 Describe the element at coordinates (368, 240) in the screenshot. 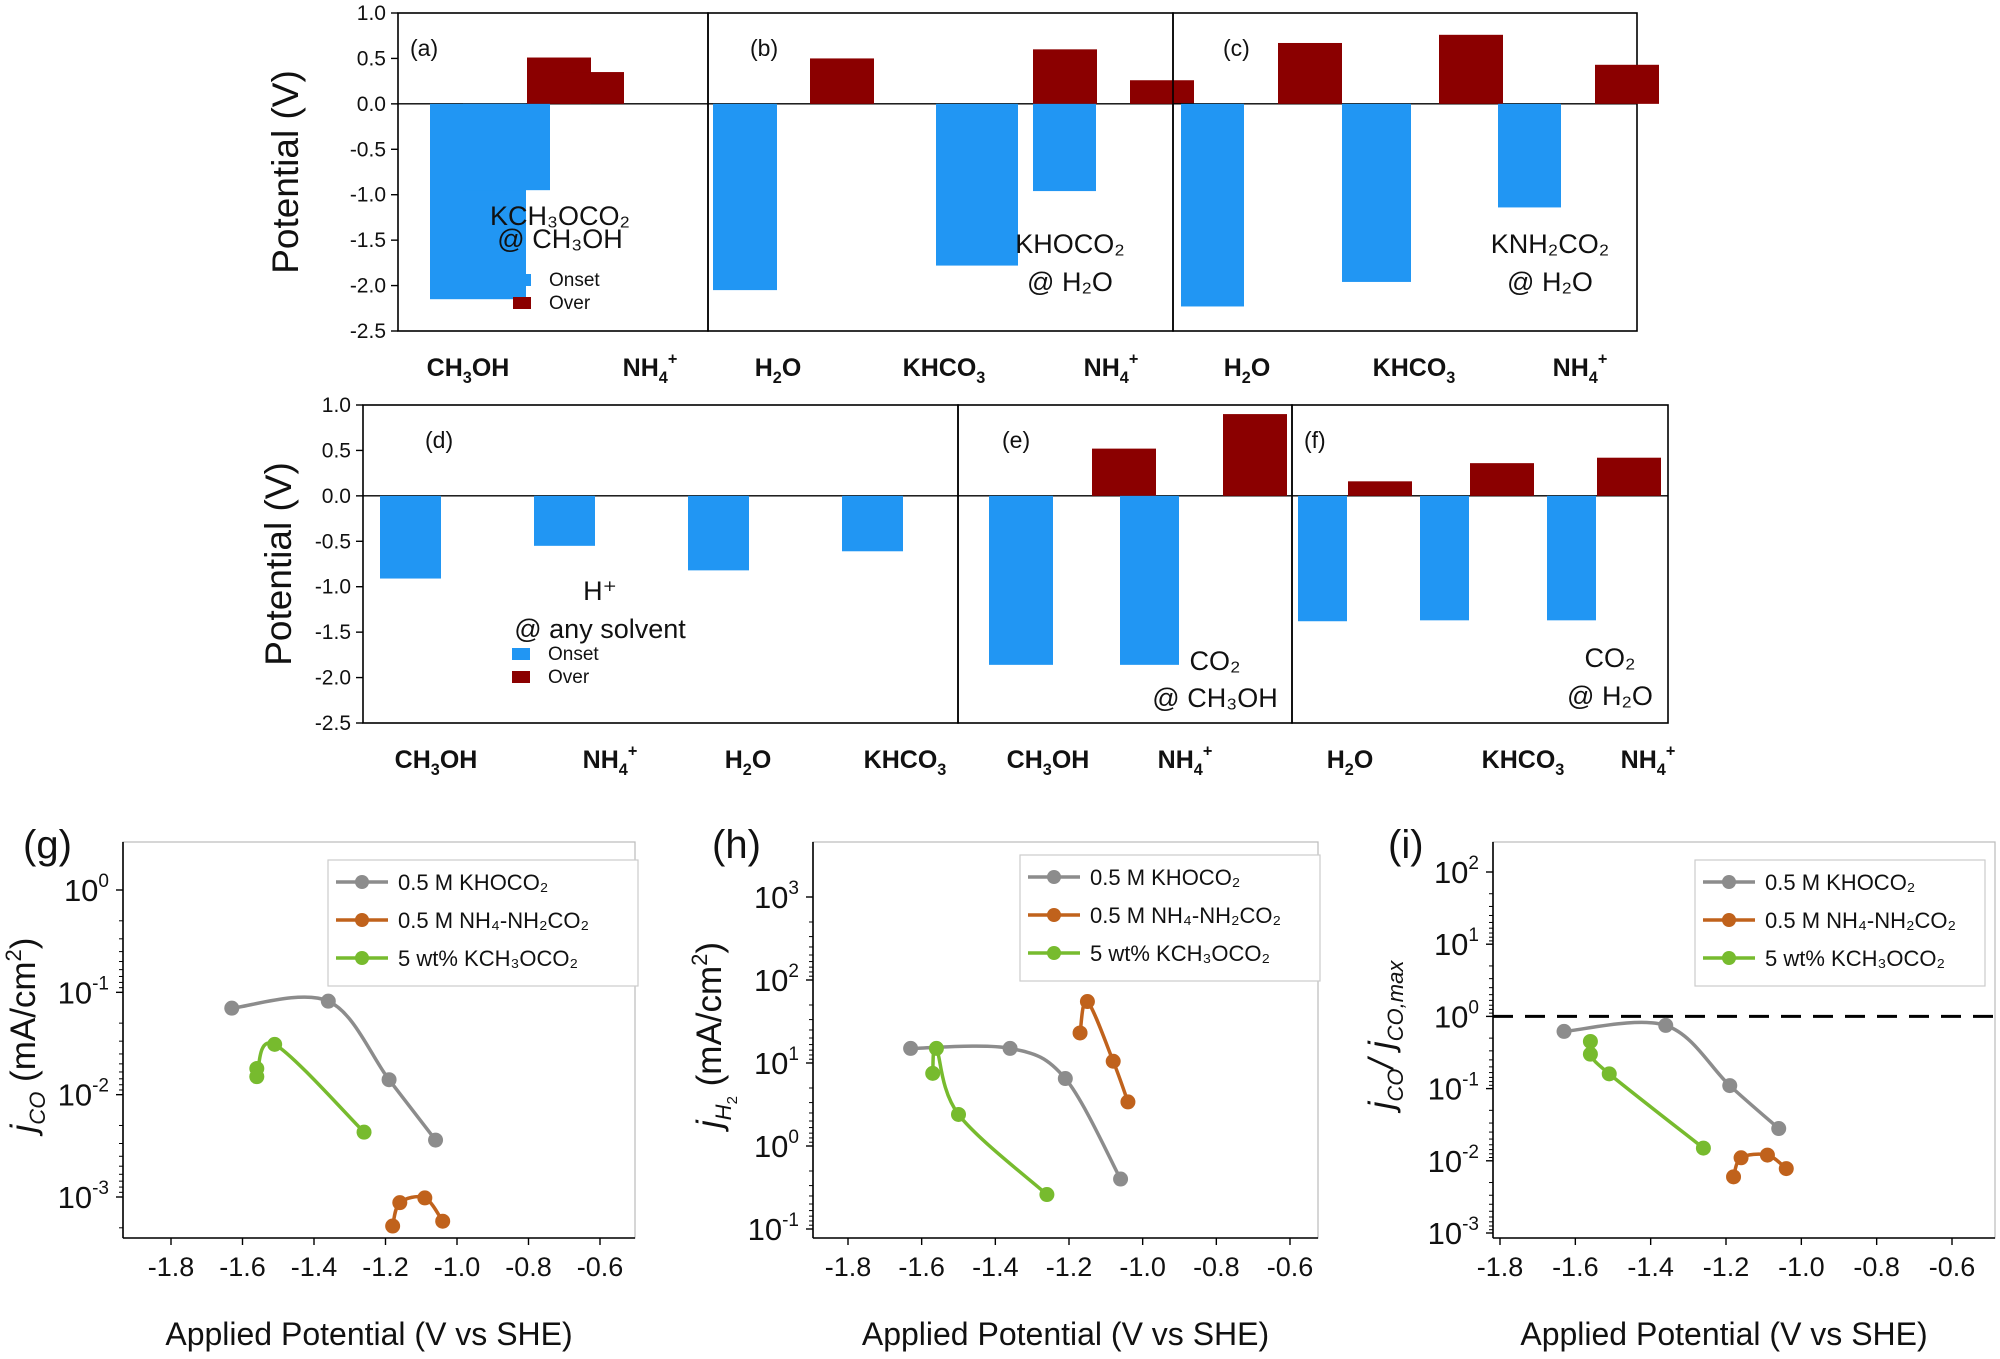

I see `y-tick-label: -1.5` at that location.